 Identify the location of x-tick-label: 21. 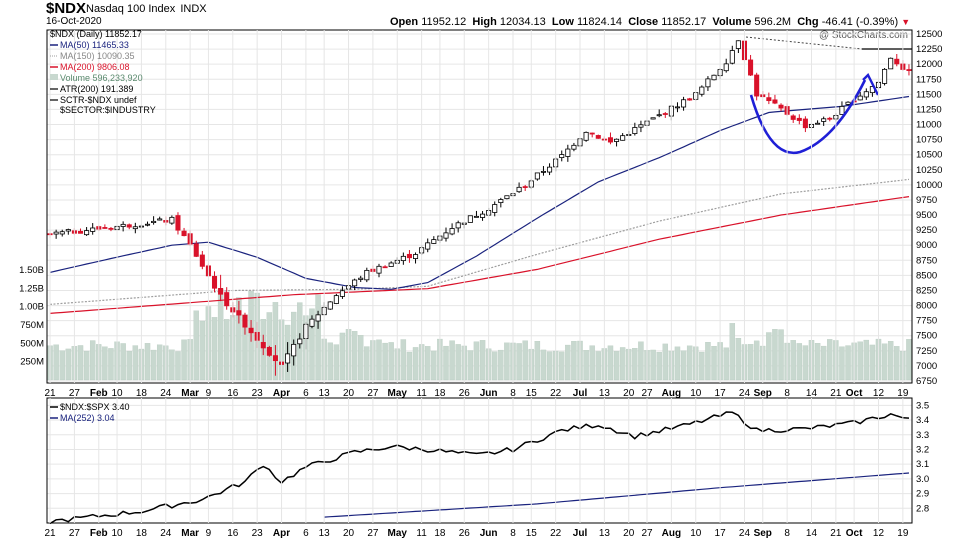
(50, 393).